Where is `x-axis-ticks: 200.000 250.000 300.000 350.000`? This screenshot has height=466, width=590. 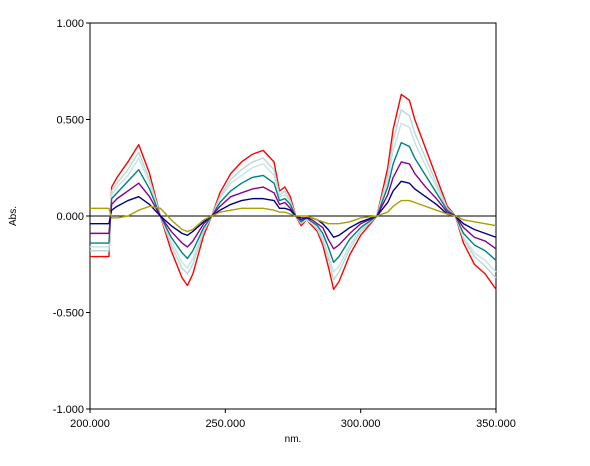
x-axis-ticks: 200.000 250.000 300.000 350.000 is located at coordinates (293, 419).